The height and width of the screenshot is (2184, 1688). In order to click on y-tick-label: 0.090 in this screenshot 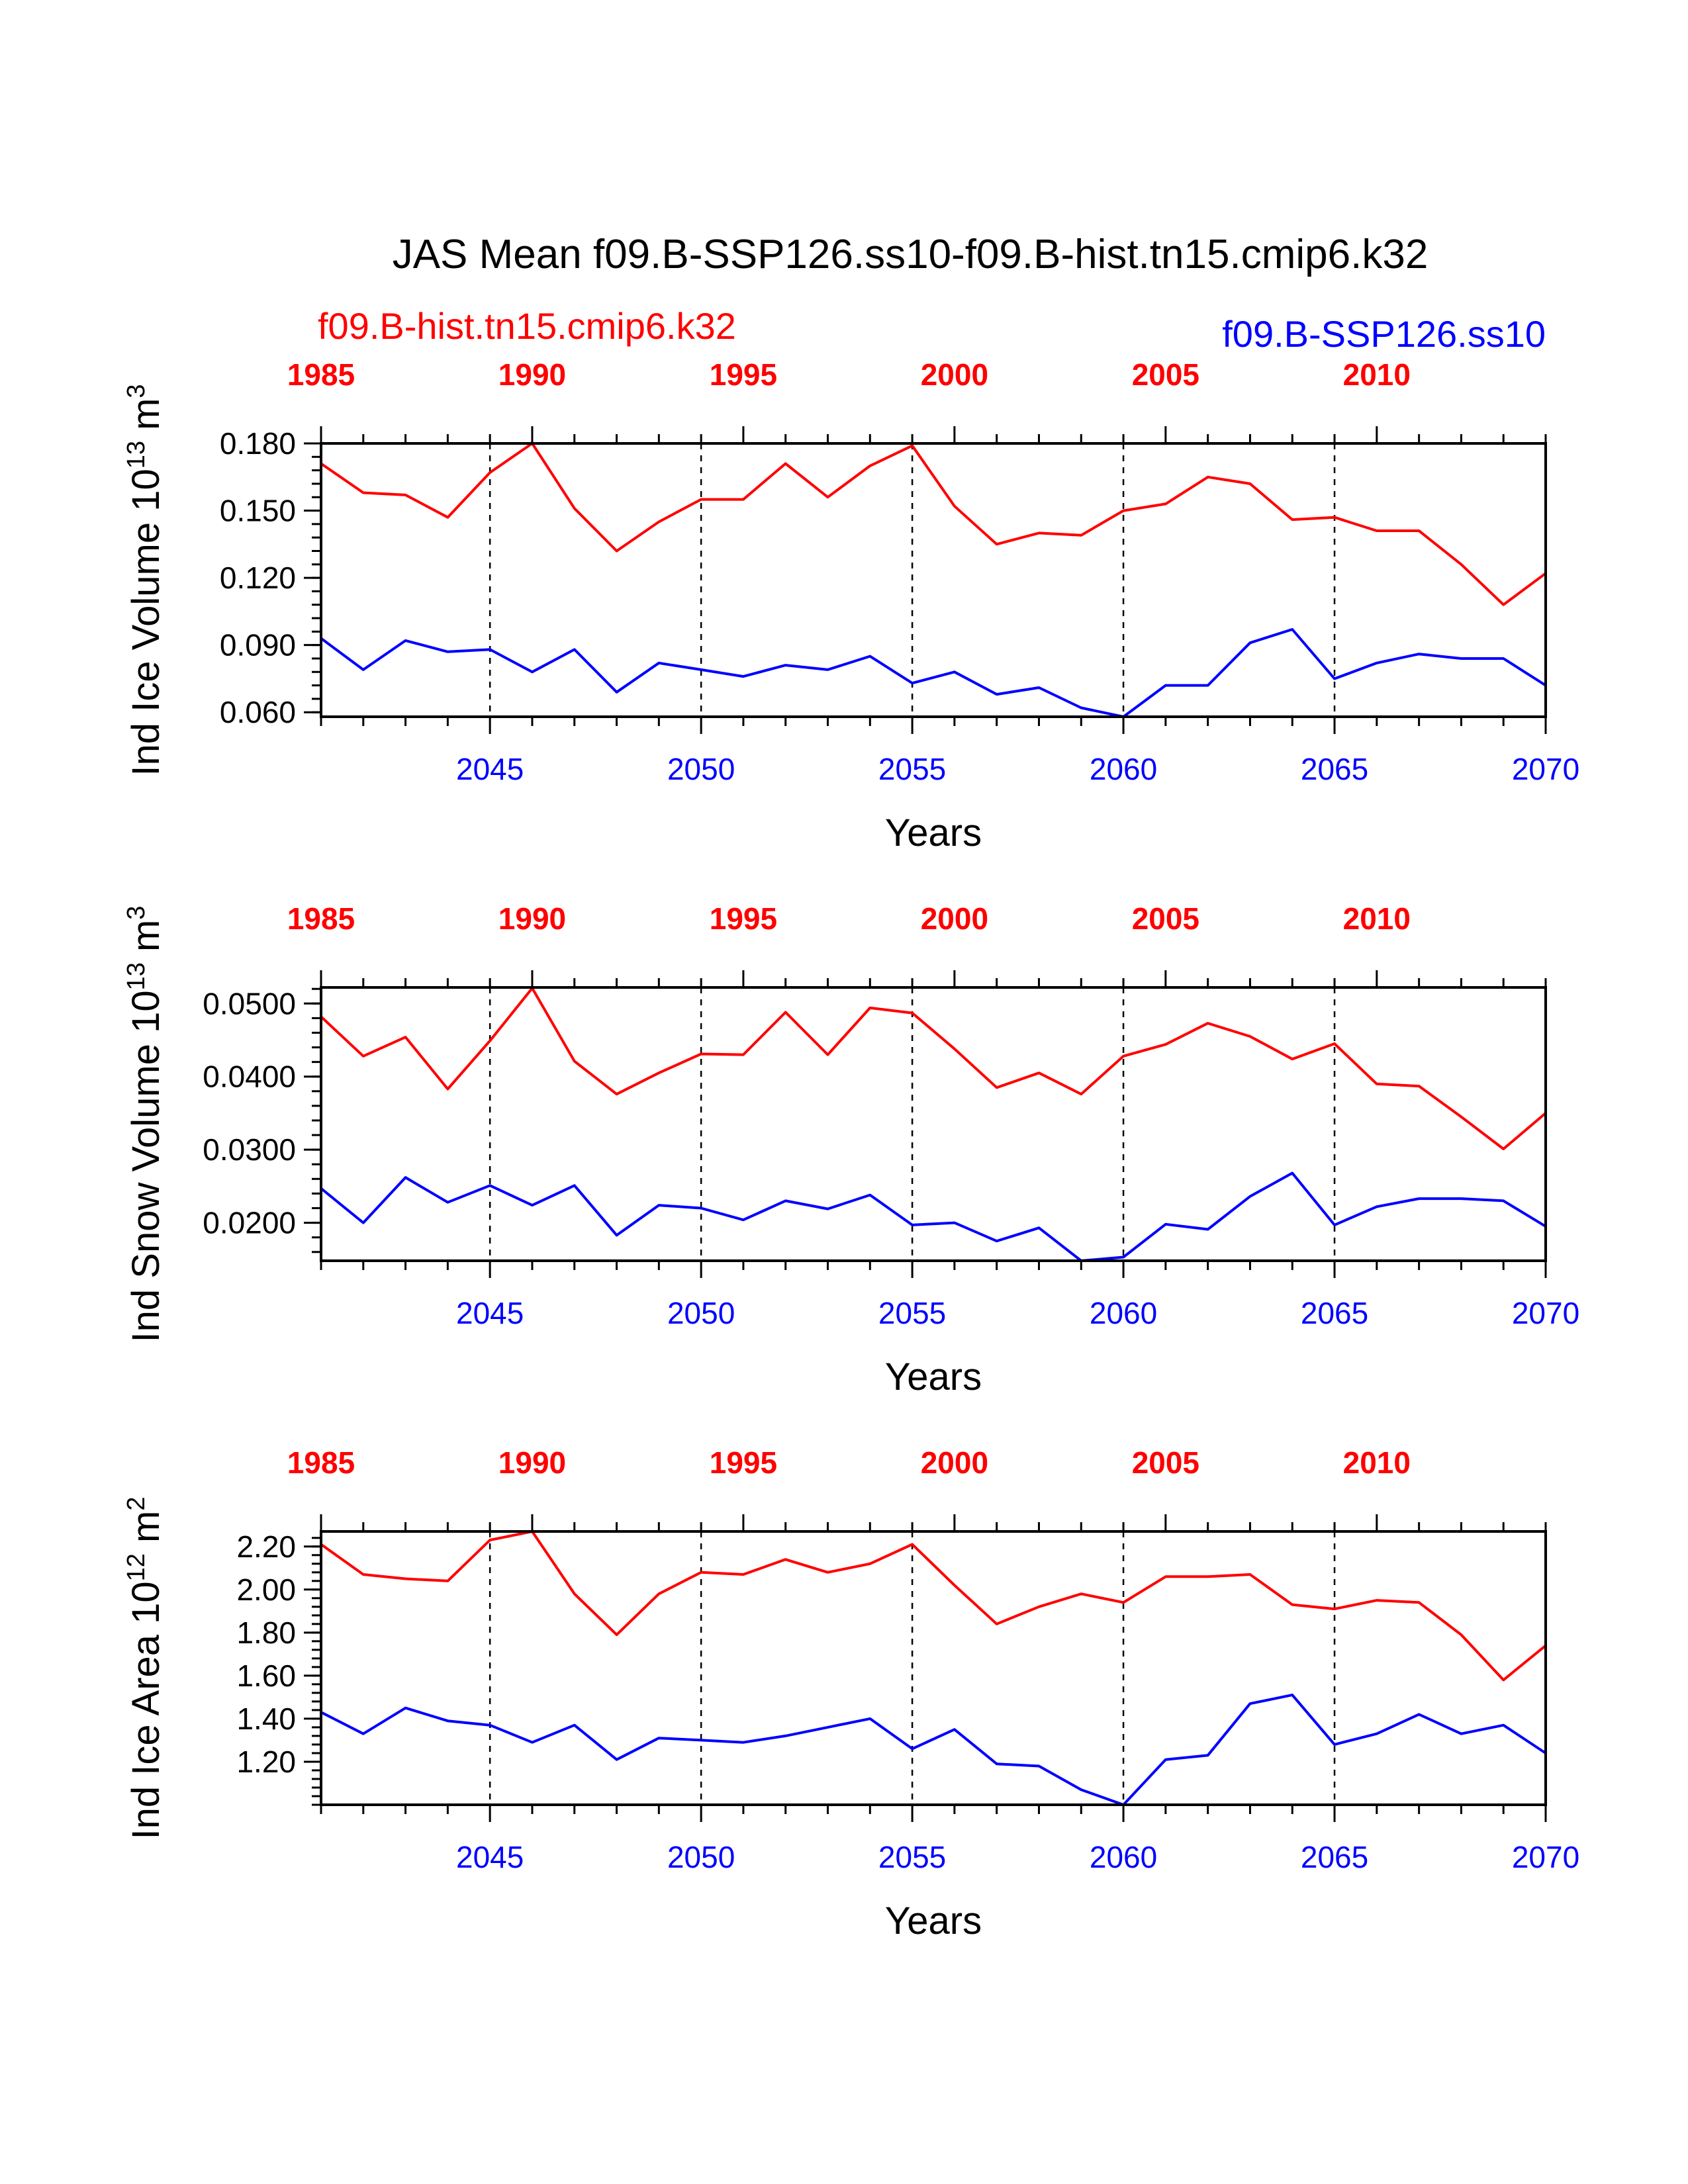, I will do `click(258, 645)`.